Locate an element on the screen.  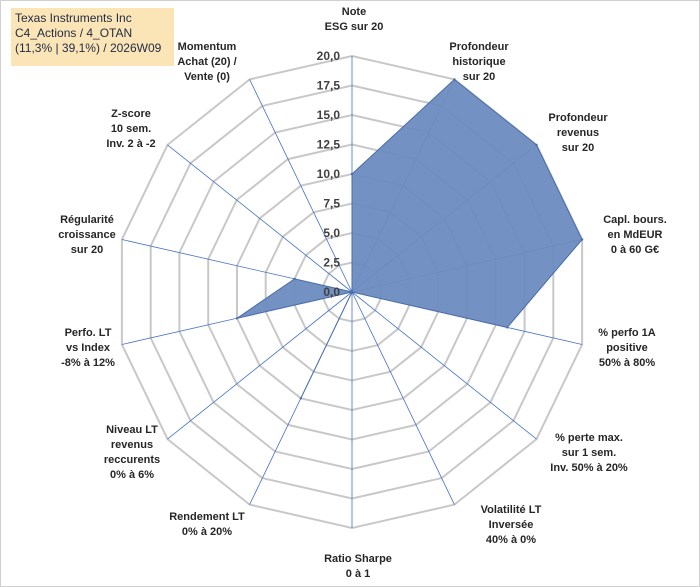
category-label: Régularité croissance sur 20 is located at coordinates (86, 235).